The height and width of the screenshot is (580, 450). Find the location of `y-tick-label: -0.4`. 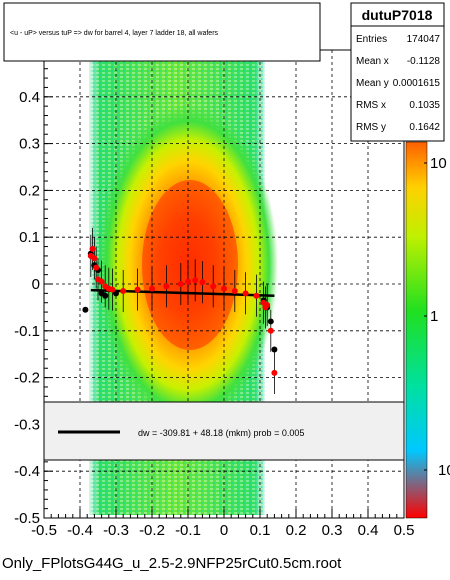

y-tick-label: -0.4 is located at coordinates (27, 471).